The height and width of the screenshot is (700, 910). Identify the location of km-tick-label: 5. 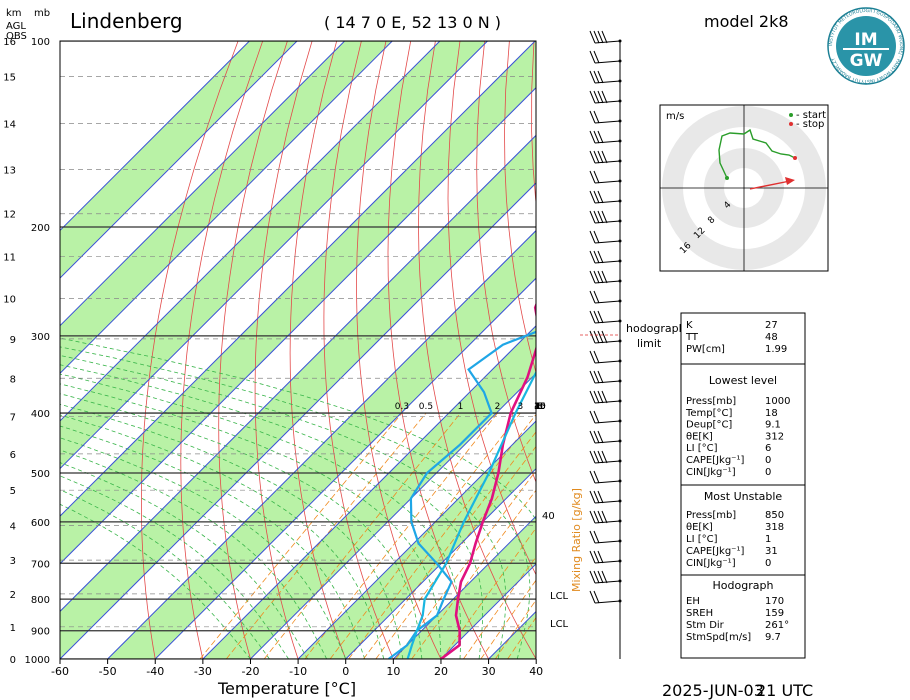
(13, 491).